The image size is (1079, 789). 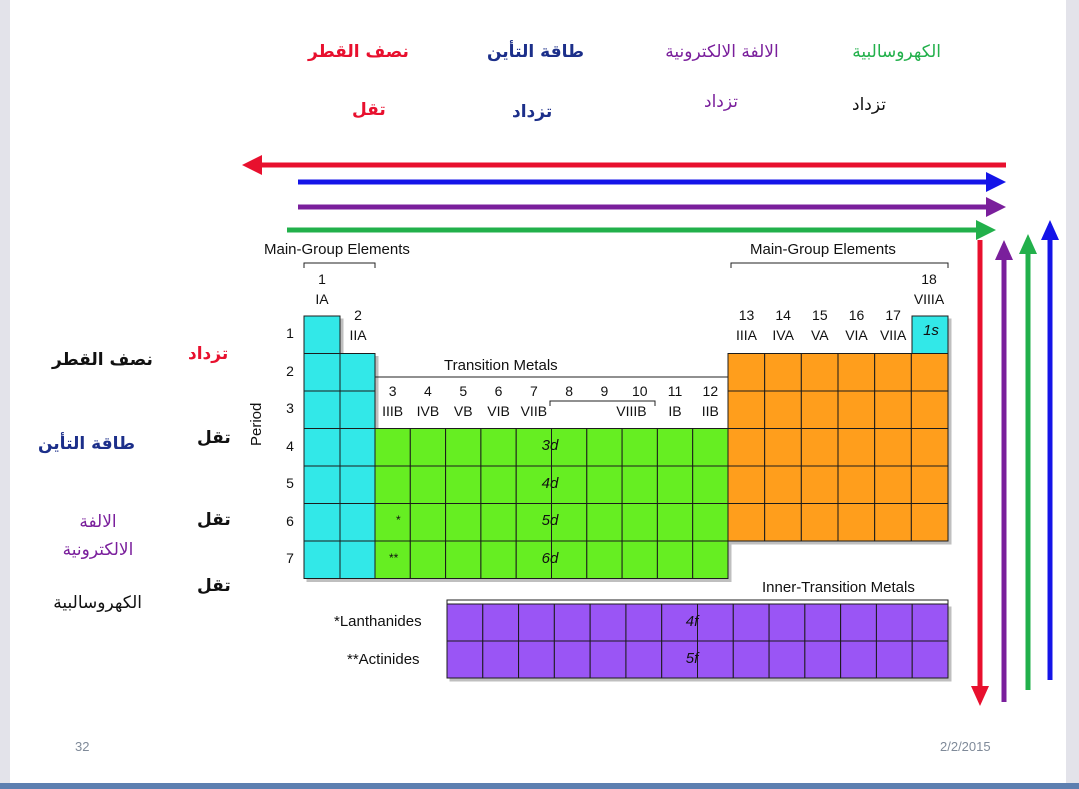 What do you see at coordinates (1004, 471) in the screenshot?
I see `arrow-affinity-vertical` at bounding box center [1004, 471].